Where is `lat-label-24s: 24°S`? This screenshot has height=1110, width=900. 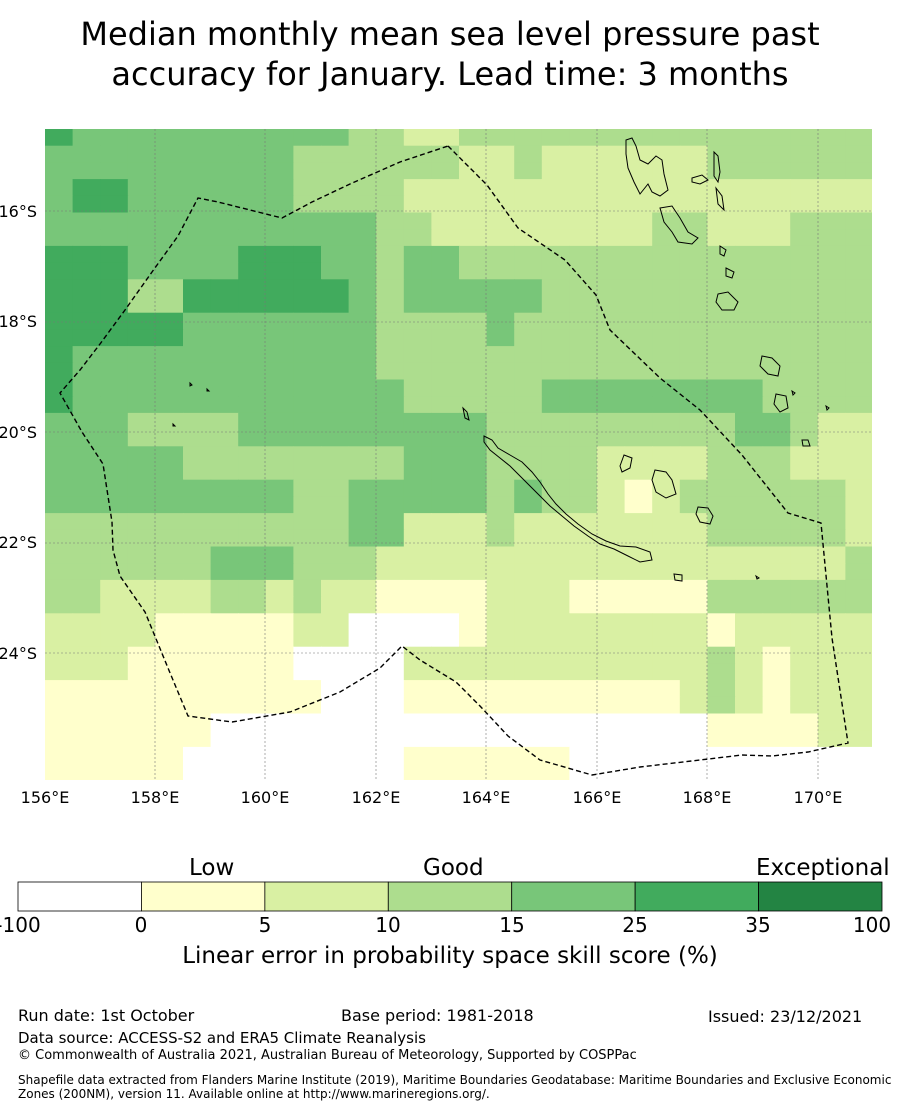 lat-label-24s: 24°S is located at coordinates (18, 653).